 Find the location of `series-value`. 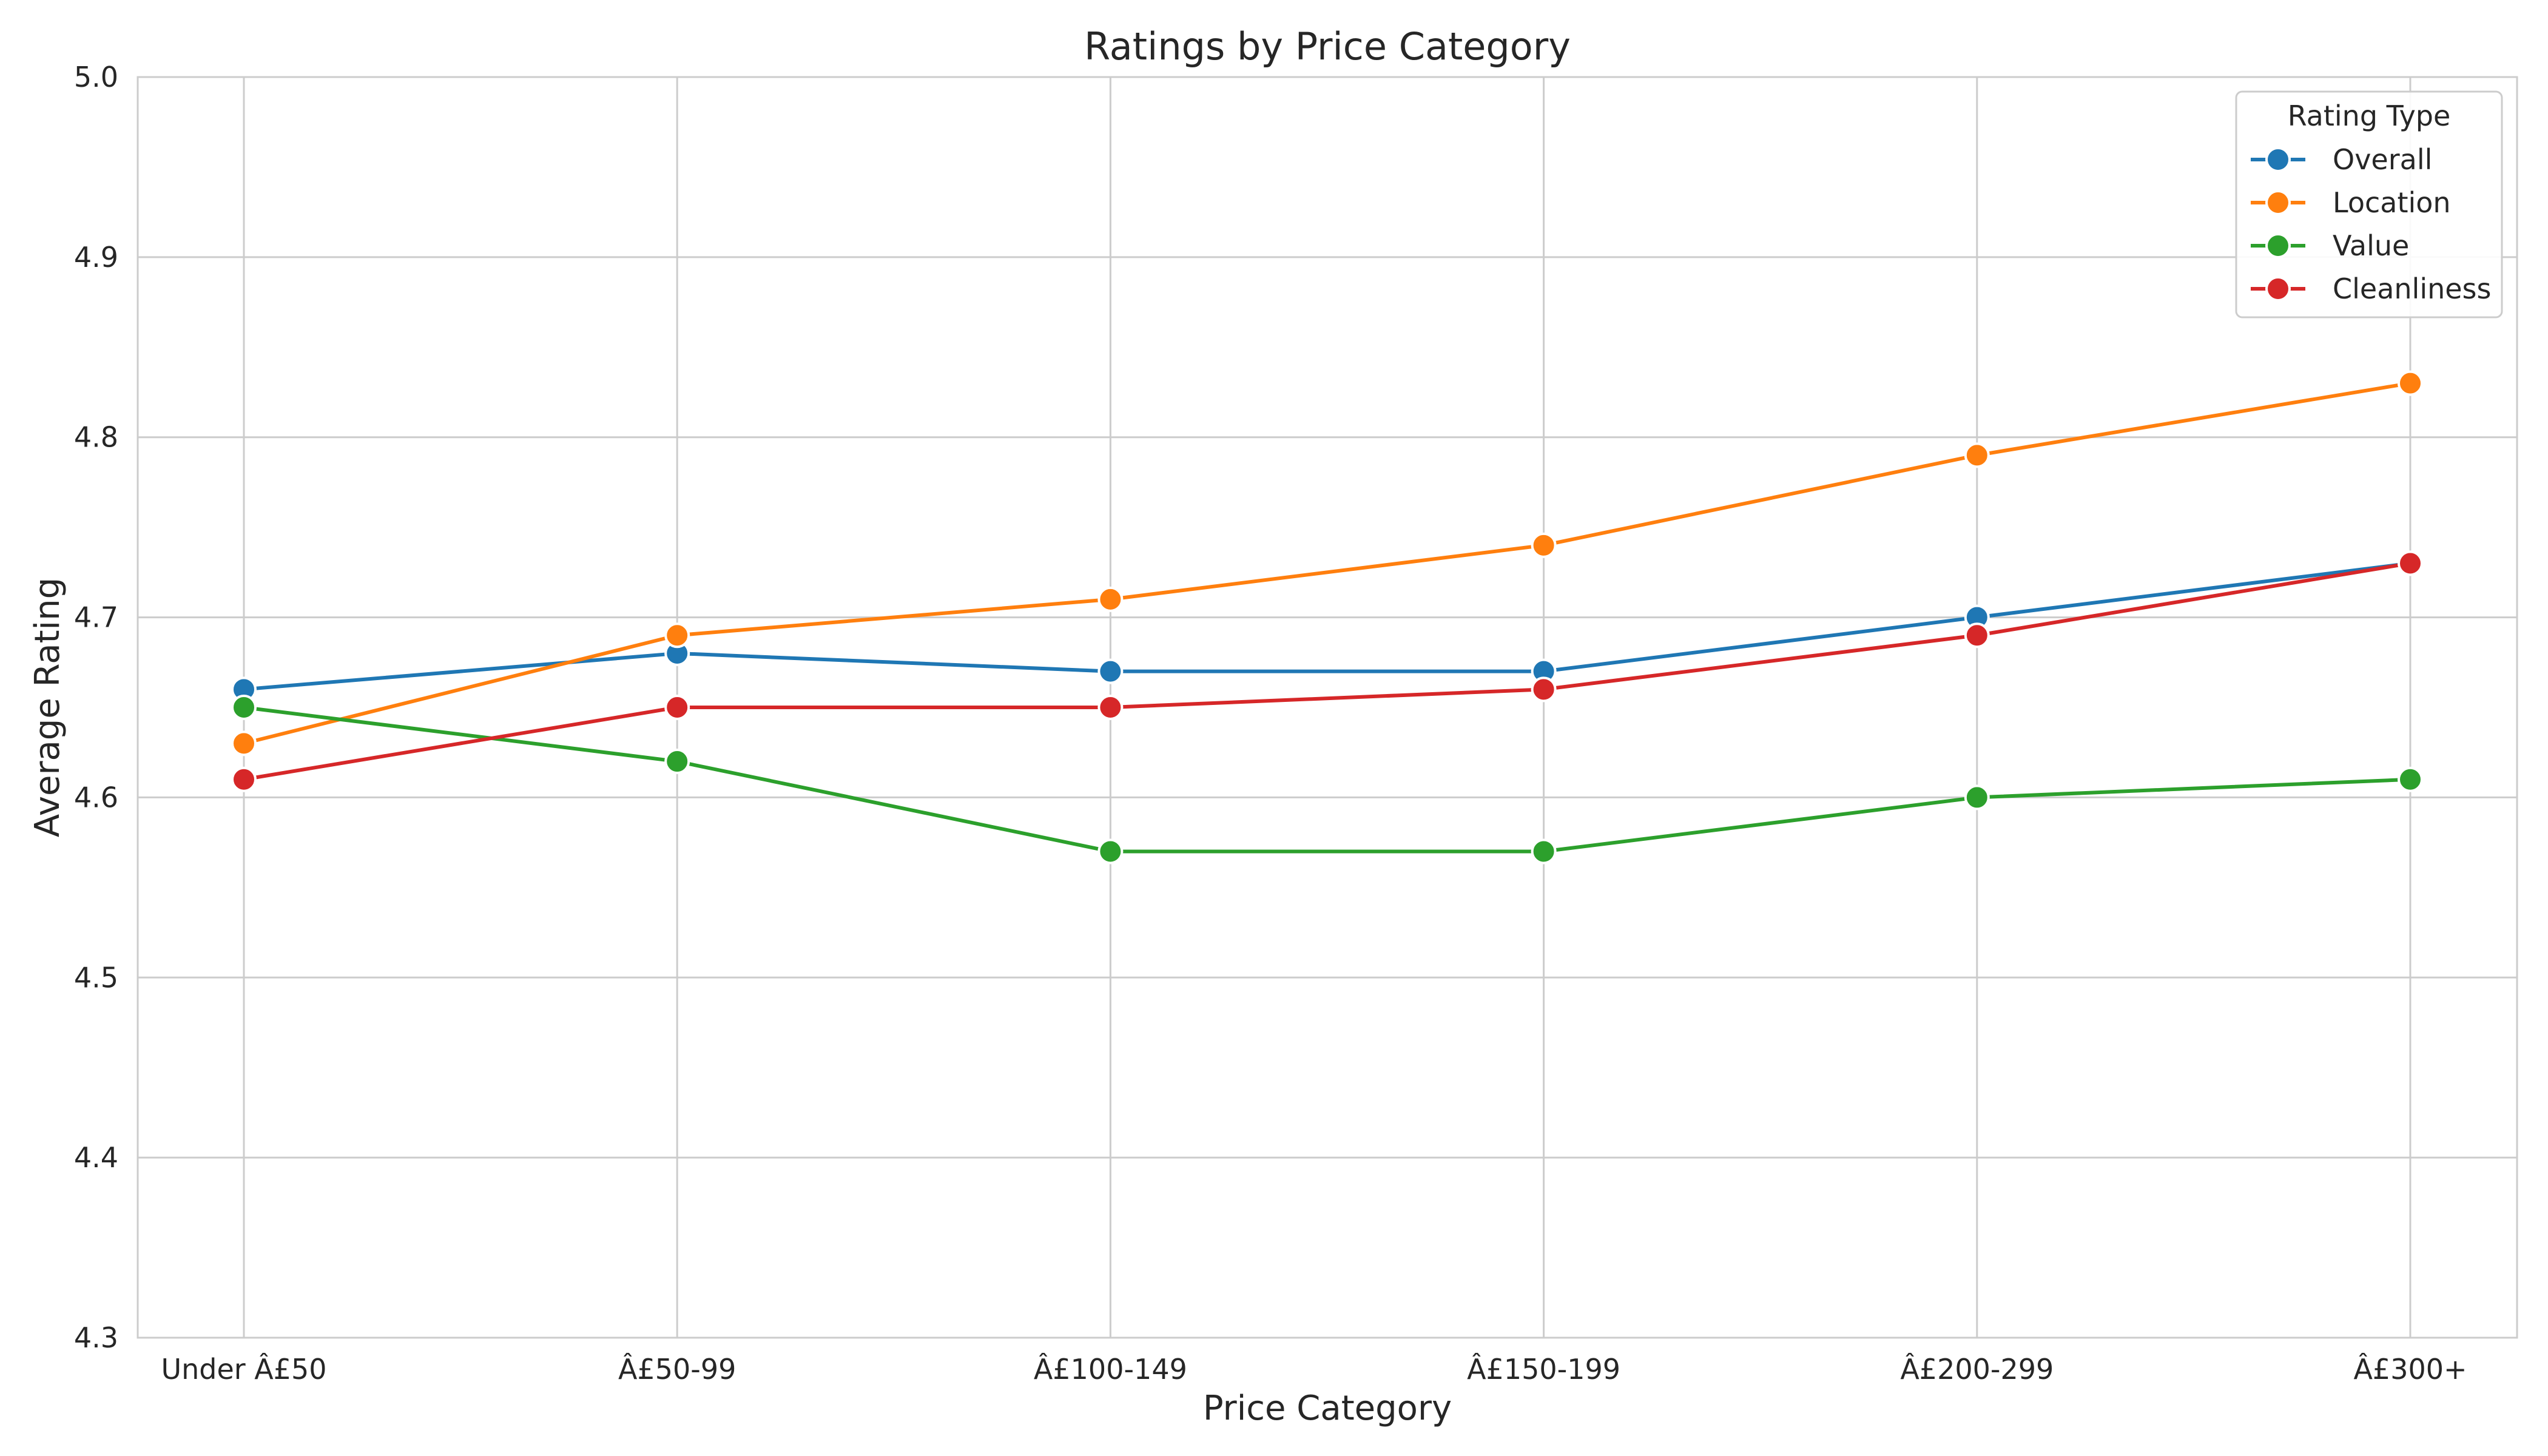

series-value is located at coordinates (1327, 779).